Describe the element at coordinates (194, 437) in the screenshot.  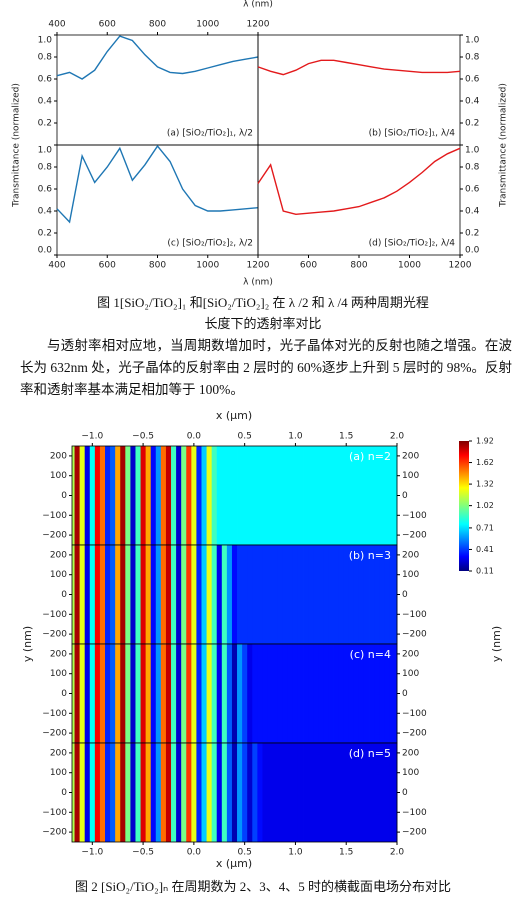
I see `x-tick-label: 0.0` at that location.